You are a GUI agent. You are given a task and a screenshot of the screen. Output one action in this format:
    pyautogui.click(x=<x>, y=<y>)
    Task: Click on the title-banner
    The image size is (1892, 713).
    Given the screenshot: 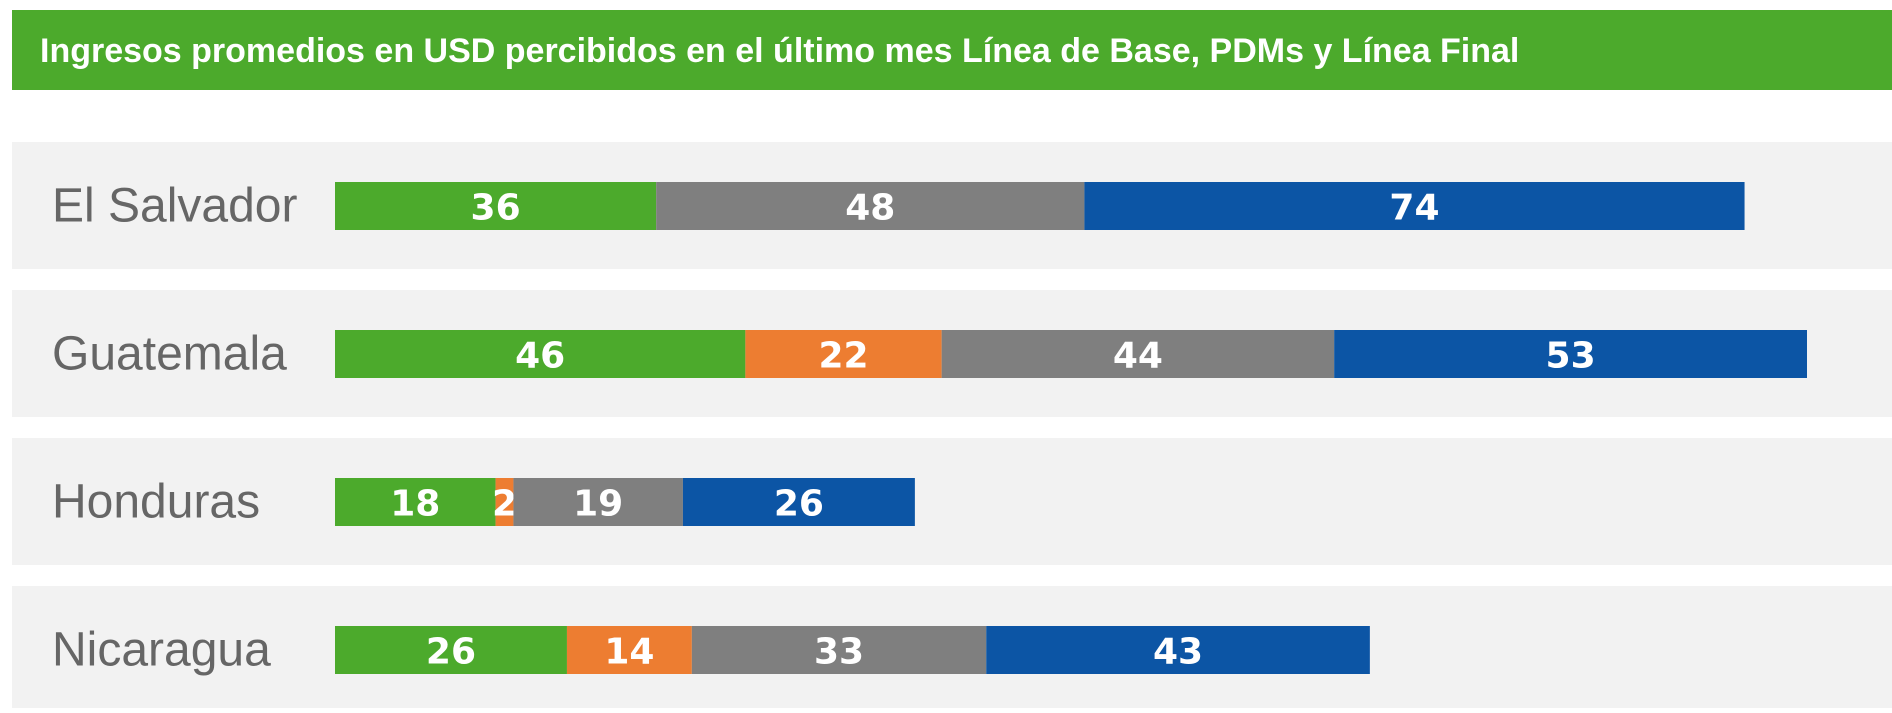 What is the action you would take?
    pyautogui.click(x=952, y=50)
    